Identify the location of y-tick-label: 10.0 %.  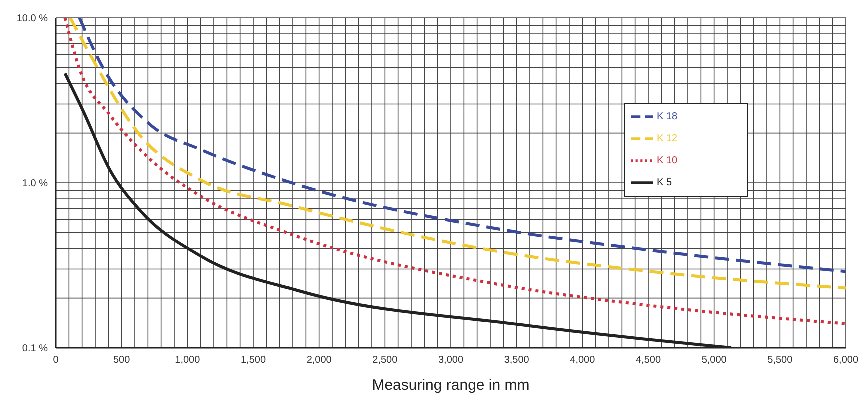
(32, 19).